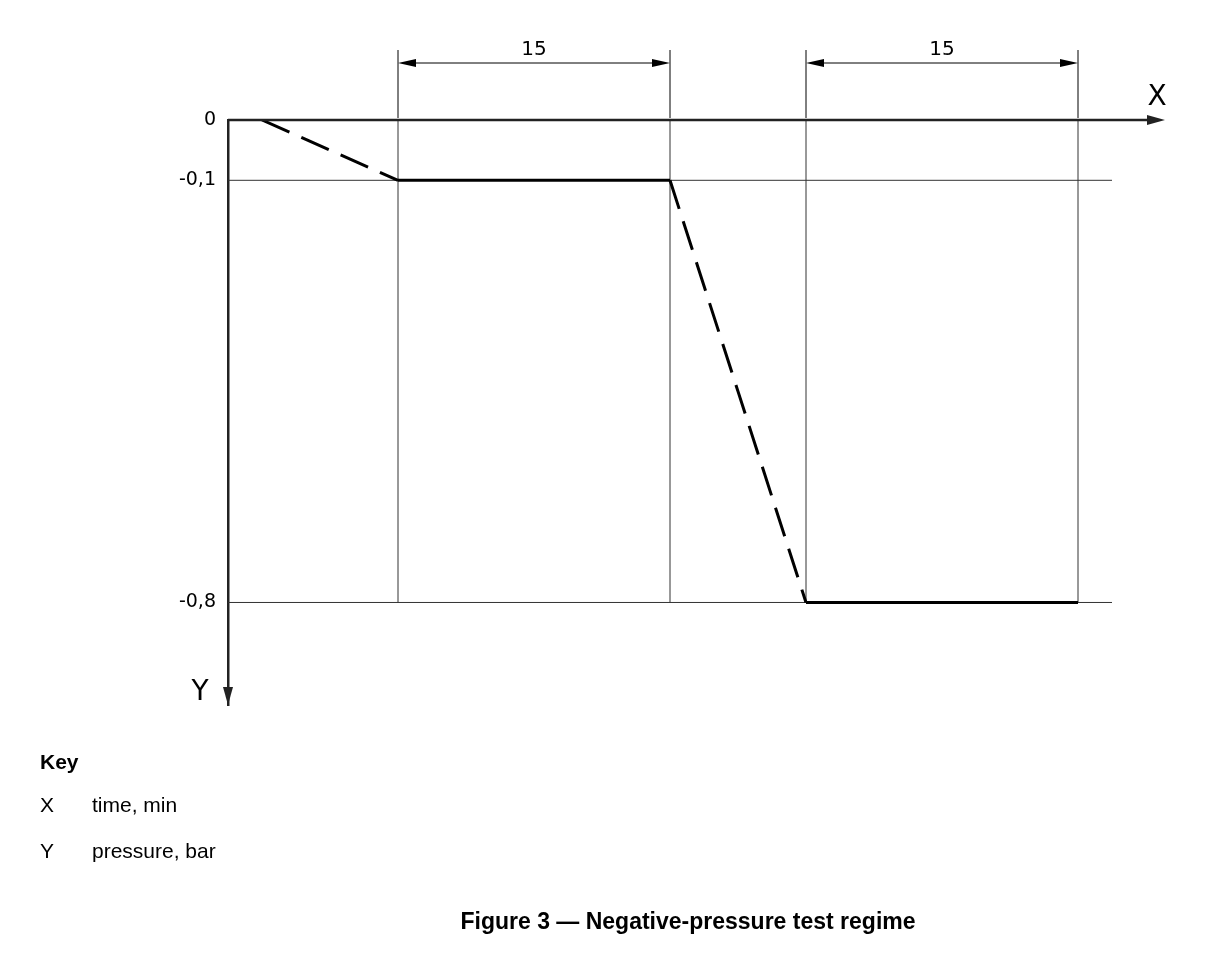 Image resolution: width=1224 pixels, height=974 pixels. What do you see at coordinates (688, 921) in the screenshot?
I see `text: Figure 3 — Negative-pressure test regime` at bounding box center [688, 921].